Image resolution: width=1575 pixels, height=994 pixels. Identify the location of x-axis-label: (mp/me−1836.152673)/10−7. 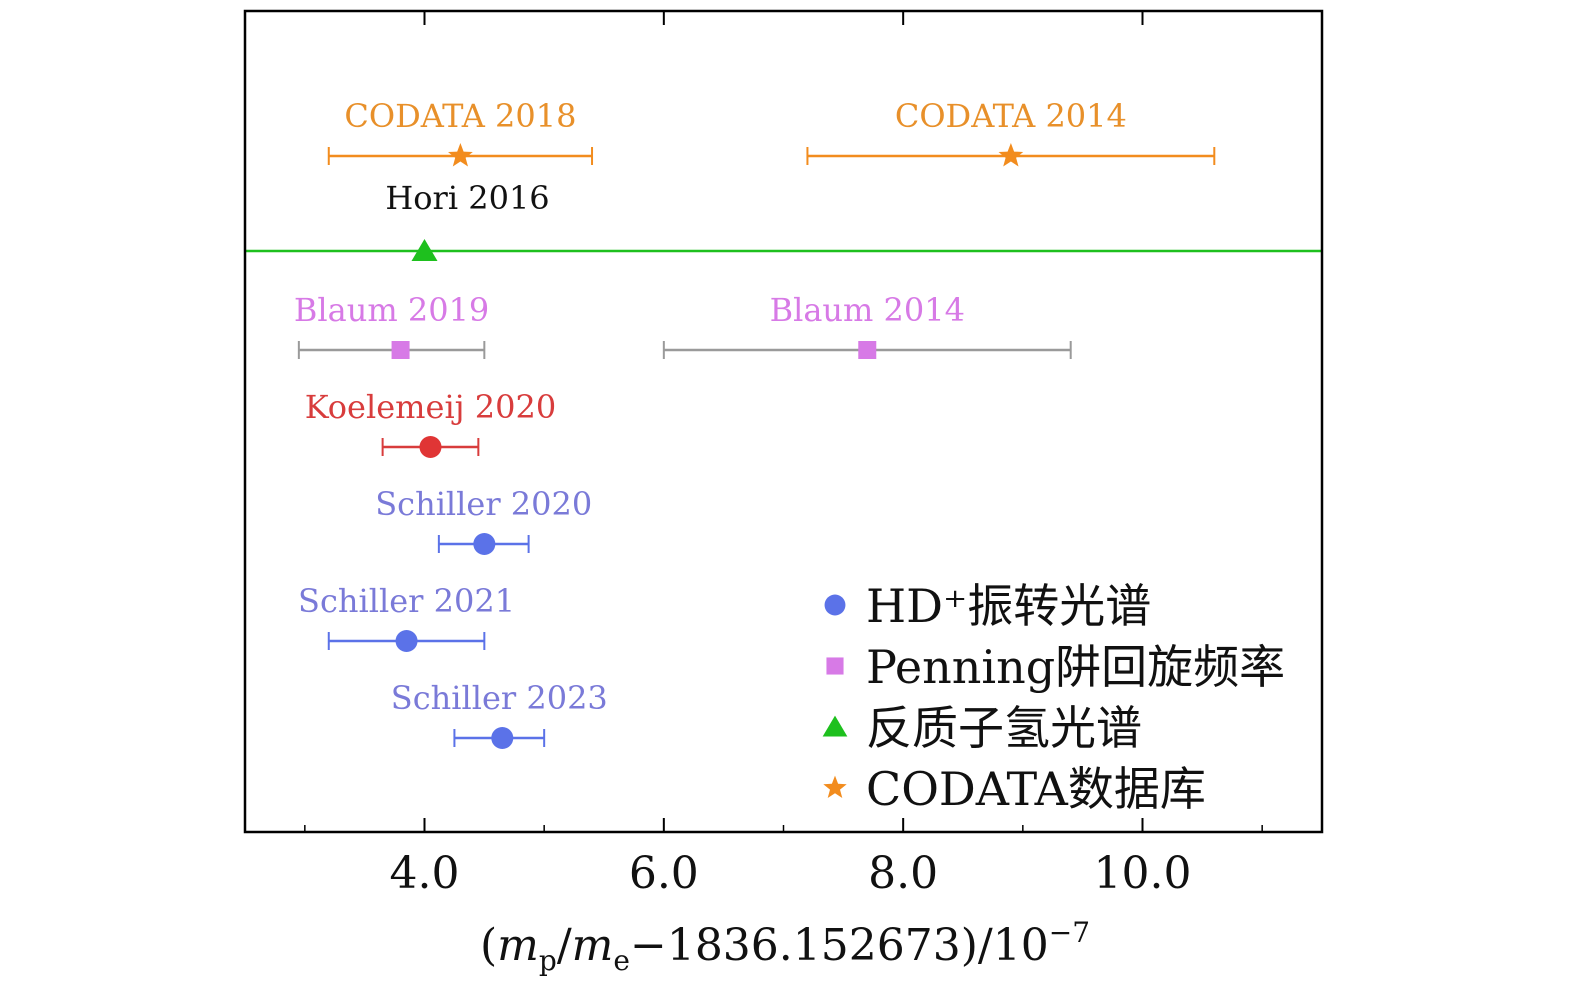
(785, 946).